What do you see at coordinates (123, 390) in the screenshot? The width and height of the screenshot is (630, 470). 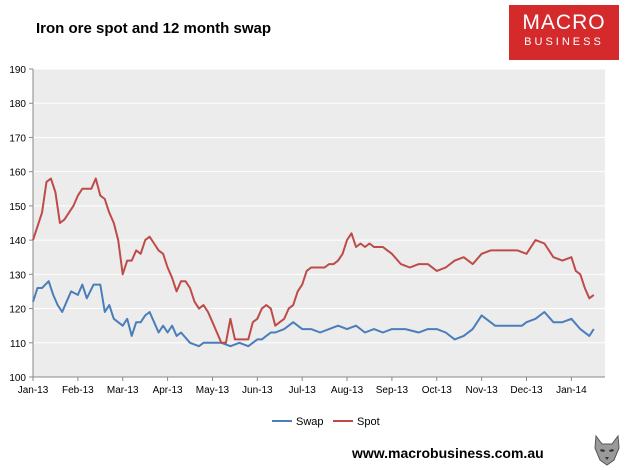 I see `x-tick-label: Mar-13` at bounding box center [123, 390].